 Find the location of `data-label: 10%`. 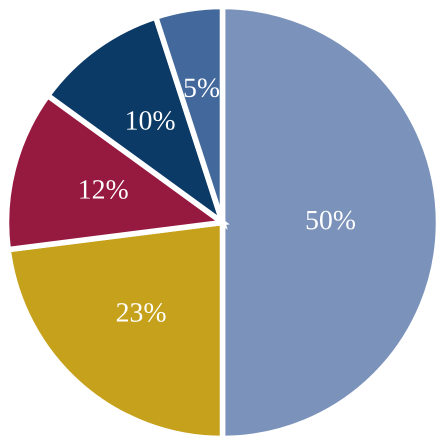

data-label: 10% is located at coordinates (151, 120).